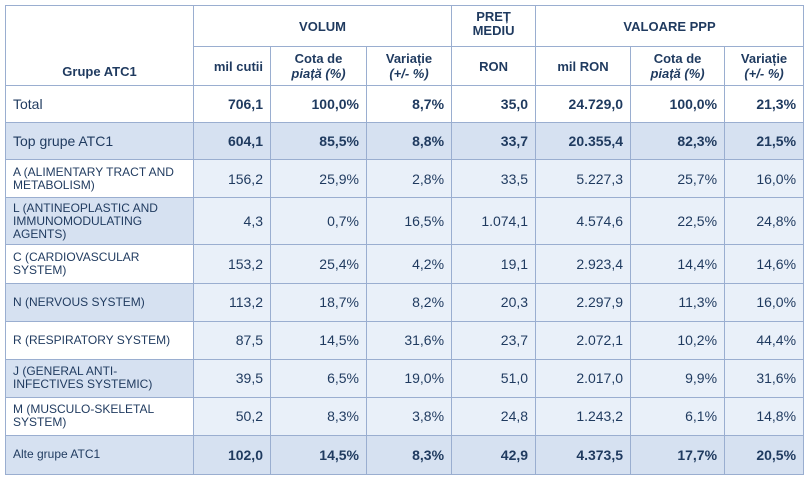  What do you see at coordinates (409, 340) in the screenshot?
I see `cell-variatie-volum: 31,6%` at bounding box center [409, 340].